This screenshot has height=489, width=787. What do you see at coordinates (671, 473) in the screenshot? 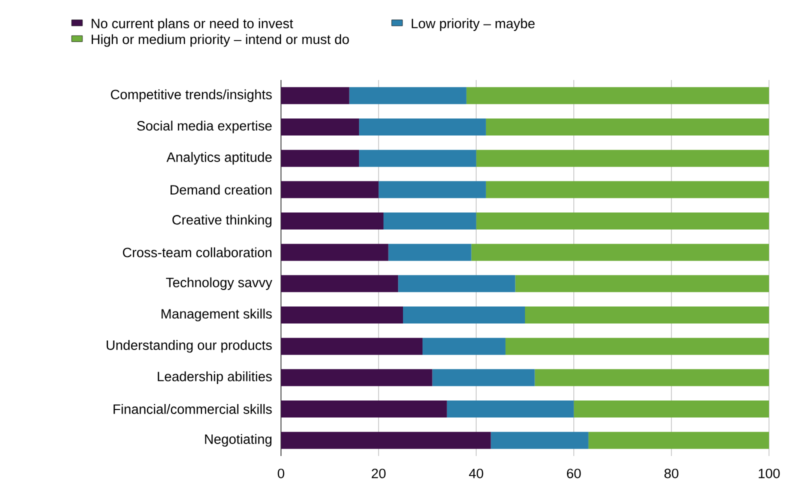
I see `x-tick-label: 80` at bounding box center [671, 473].